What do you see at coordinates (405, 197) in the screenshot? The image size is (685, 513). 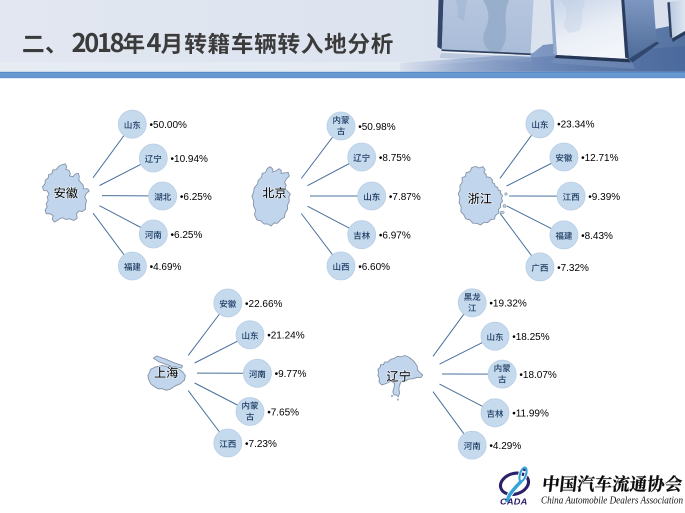 I see `svg-text: •7.87%` at bounding box center [405, 197].